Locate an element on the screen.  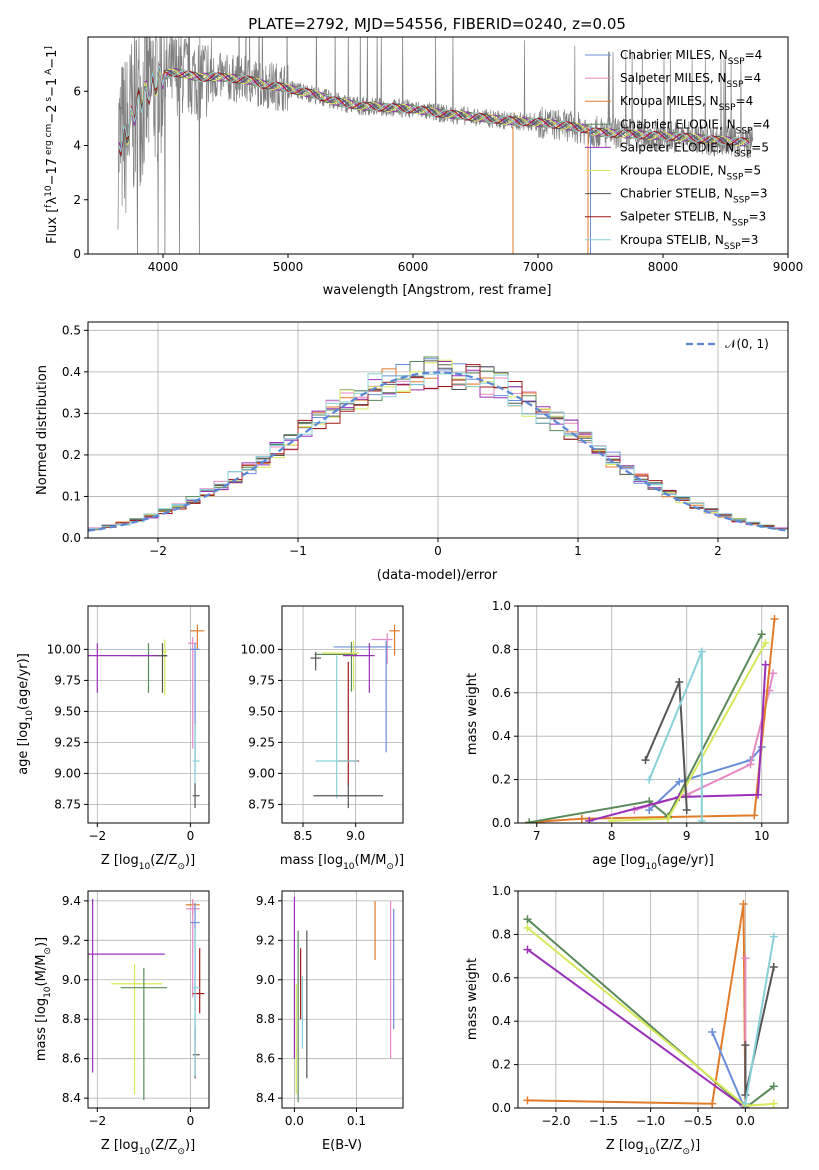
y-tick-label: 9.00 is located at coordinates (67, 773).